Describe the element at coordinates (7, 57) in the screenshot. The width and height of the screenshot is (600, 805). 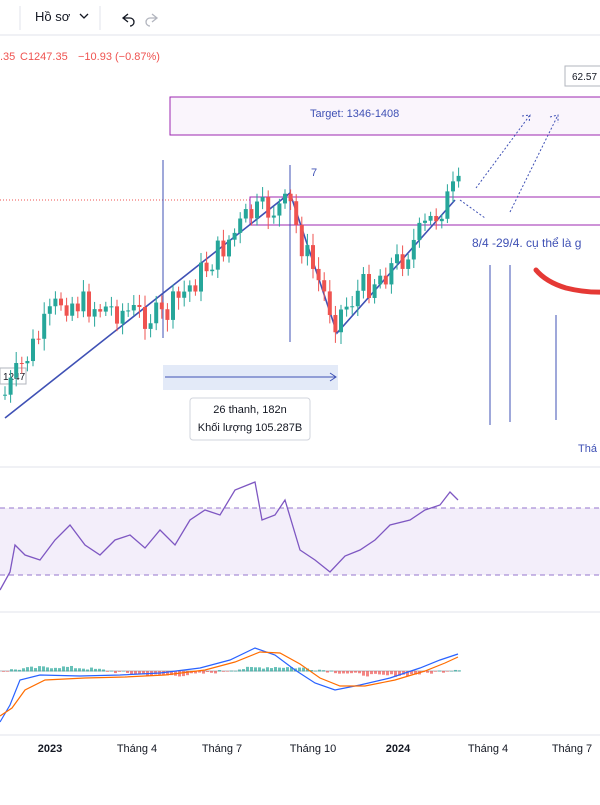
I see `legend-open: .35` at that location.